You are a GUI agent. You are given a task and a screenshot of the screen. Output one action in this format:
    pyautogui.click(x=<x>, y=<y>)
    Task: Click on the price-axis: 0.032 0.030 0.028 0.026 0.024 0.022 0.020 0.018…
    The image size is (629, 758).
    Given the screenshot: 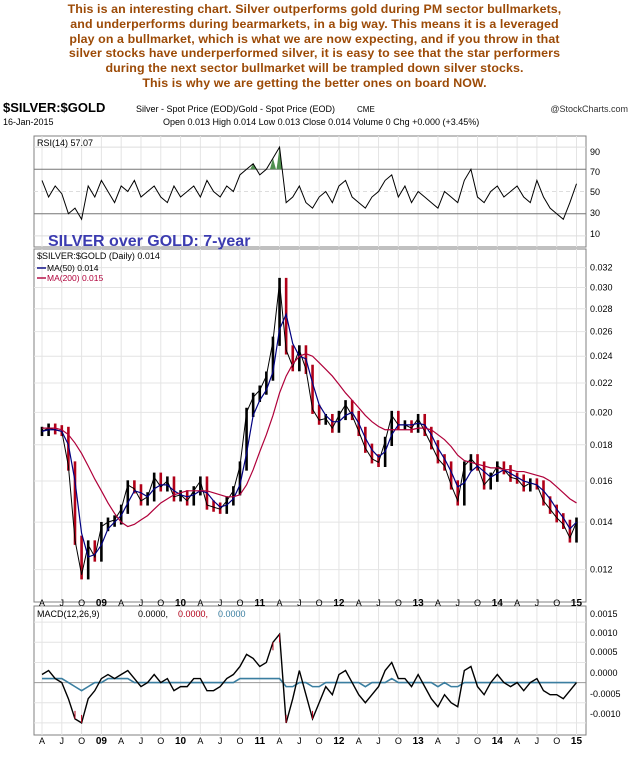 What is the action you would take?
    pyautogui.click(x=601, y=419)
    